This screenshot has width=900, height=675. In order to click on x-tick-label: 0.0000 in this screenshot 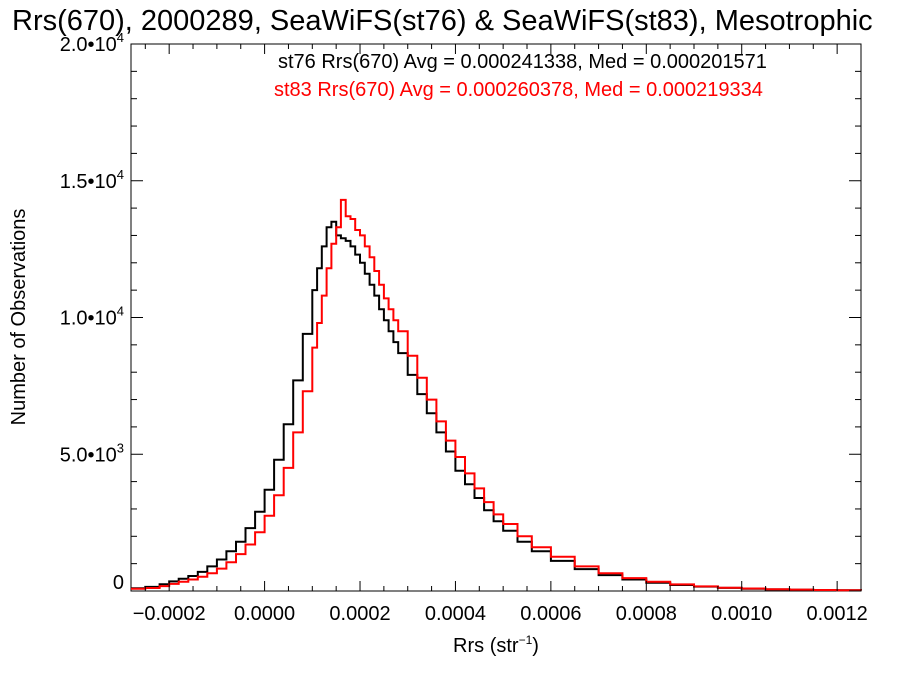, I will do `click(264, 614)`.